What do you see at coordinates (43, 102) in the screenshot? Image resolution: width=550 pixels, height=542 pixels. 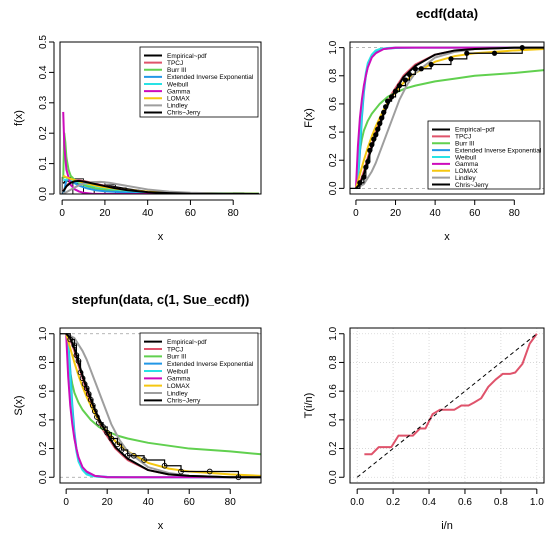 I see `y-tick-label: 0.3` at bounding box center [43, 102].